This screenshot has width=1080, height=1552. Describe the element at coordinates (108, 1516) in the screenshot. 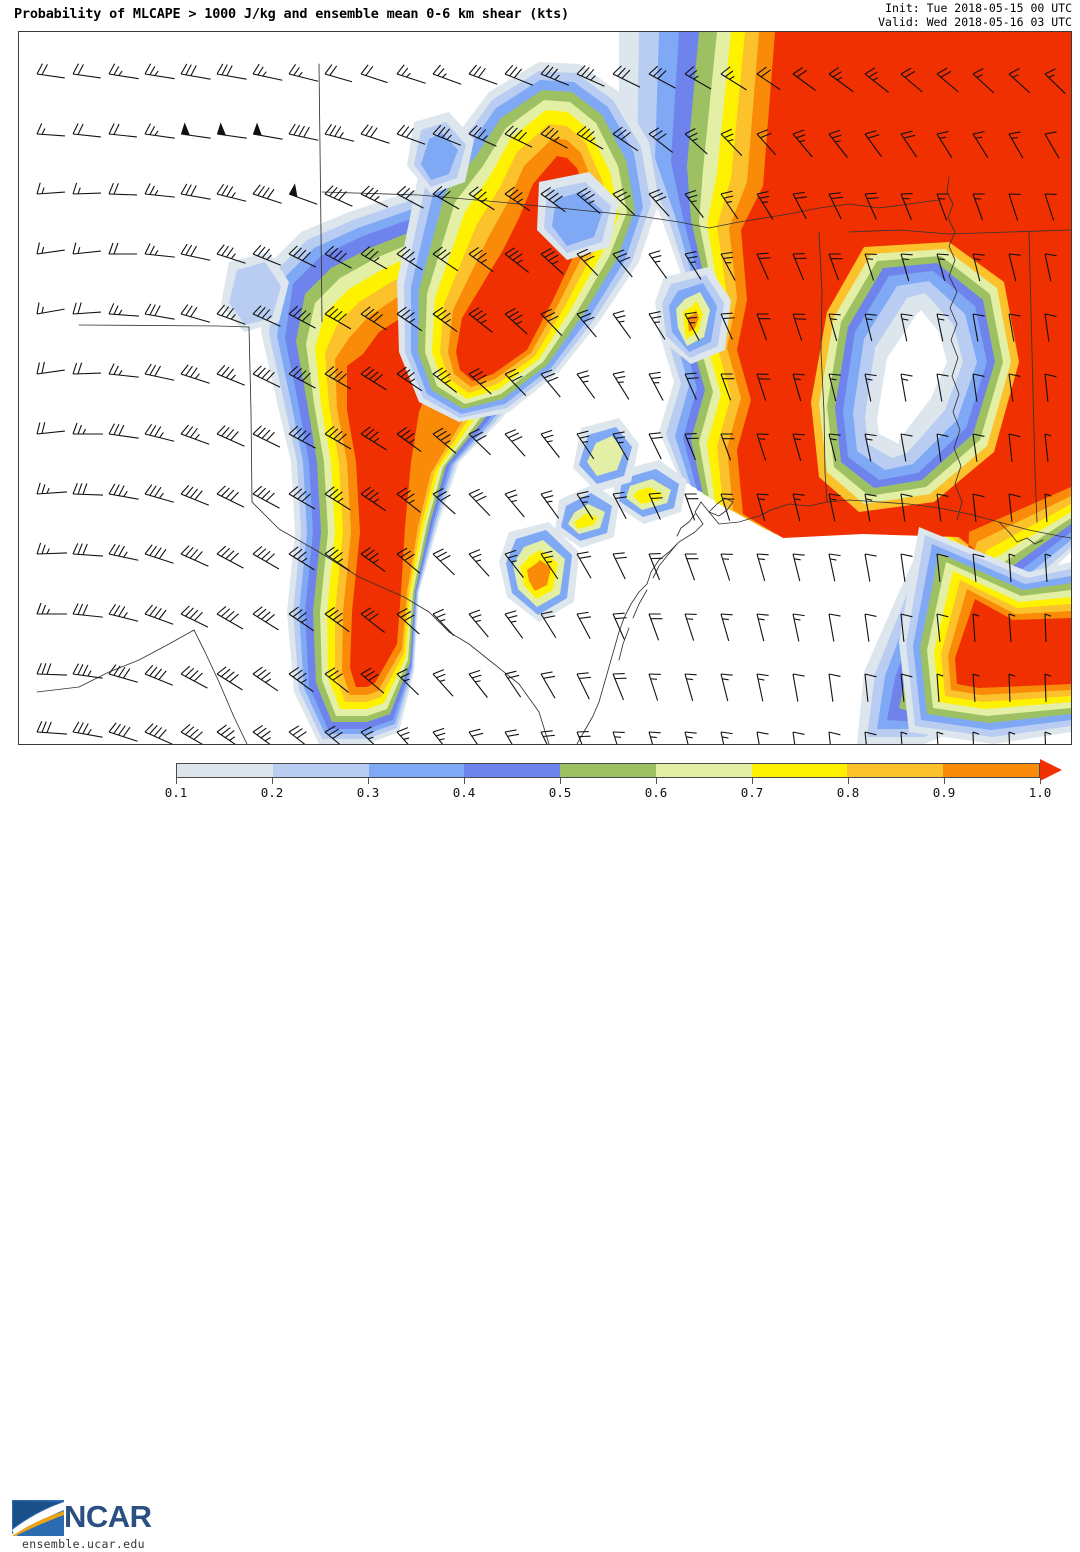

I see `ncar-wordmark: NCAR` at that location.